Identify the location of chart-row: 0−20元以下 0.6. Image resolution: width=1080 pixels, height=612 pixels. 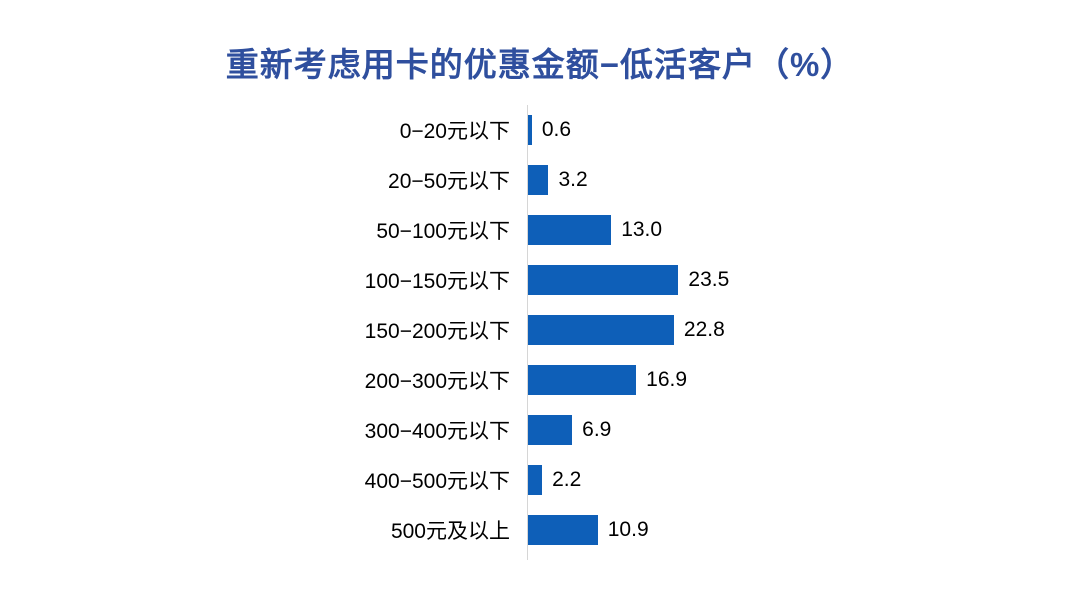
(540, 130).